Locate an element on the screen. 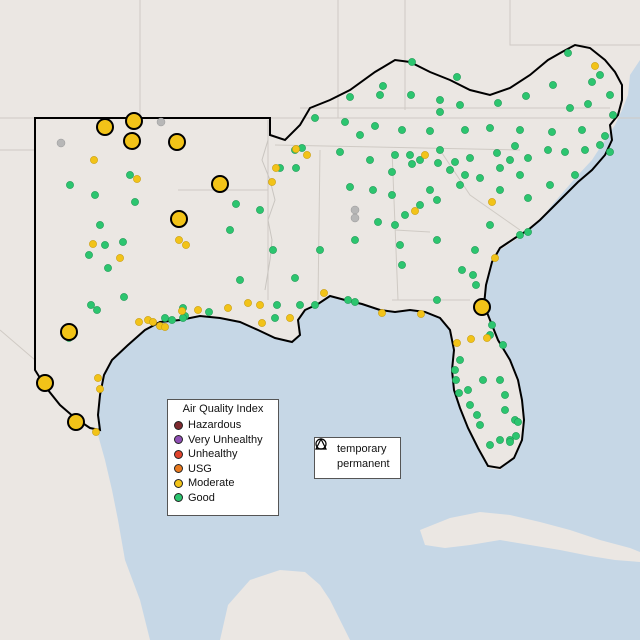  grey-marker is located at coordinates (161, 122).